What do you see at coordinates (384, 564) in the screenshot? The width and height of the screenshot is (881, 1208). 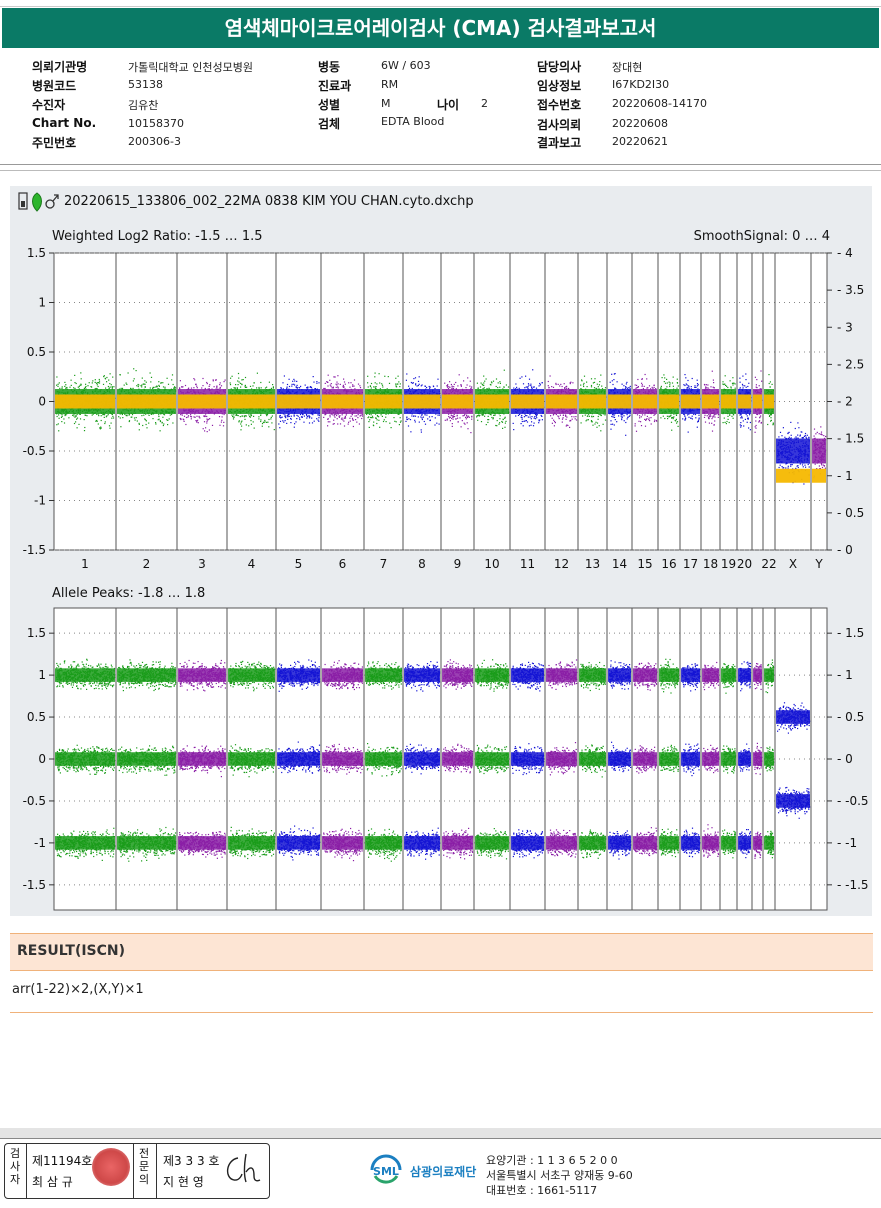 I see `x-tick-label: 7` at bounding box center [384, 564].